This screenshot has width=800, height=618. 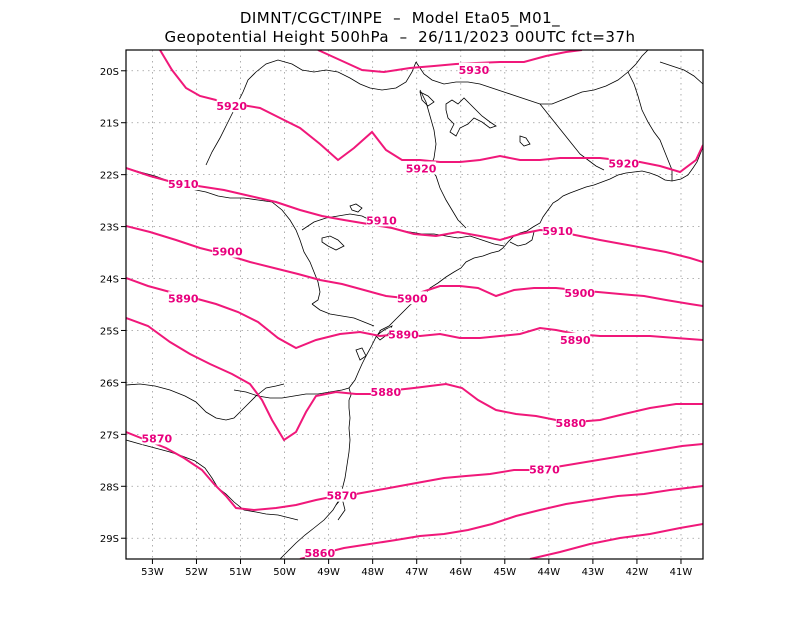 What do you see at coordinates (109, 228) in the screenshot?
I see `lat-tick-label: 23S` at bounding box center [109, 228].